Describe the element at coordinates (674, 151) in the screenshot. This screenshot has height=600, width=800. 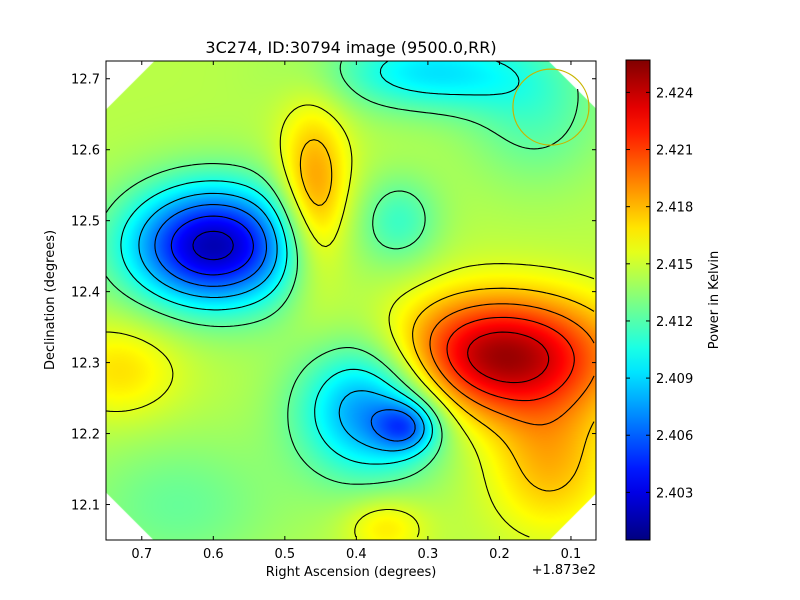
I see `colorbar-tick-label: 2.421` at that location.